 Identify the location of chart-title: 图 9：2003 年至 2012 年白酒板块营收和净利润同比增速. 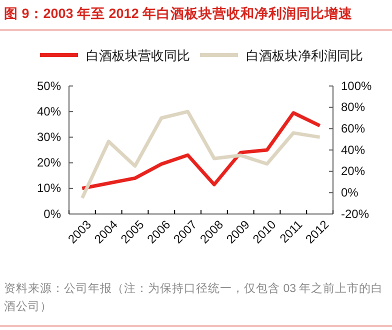
(179, 13).